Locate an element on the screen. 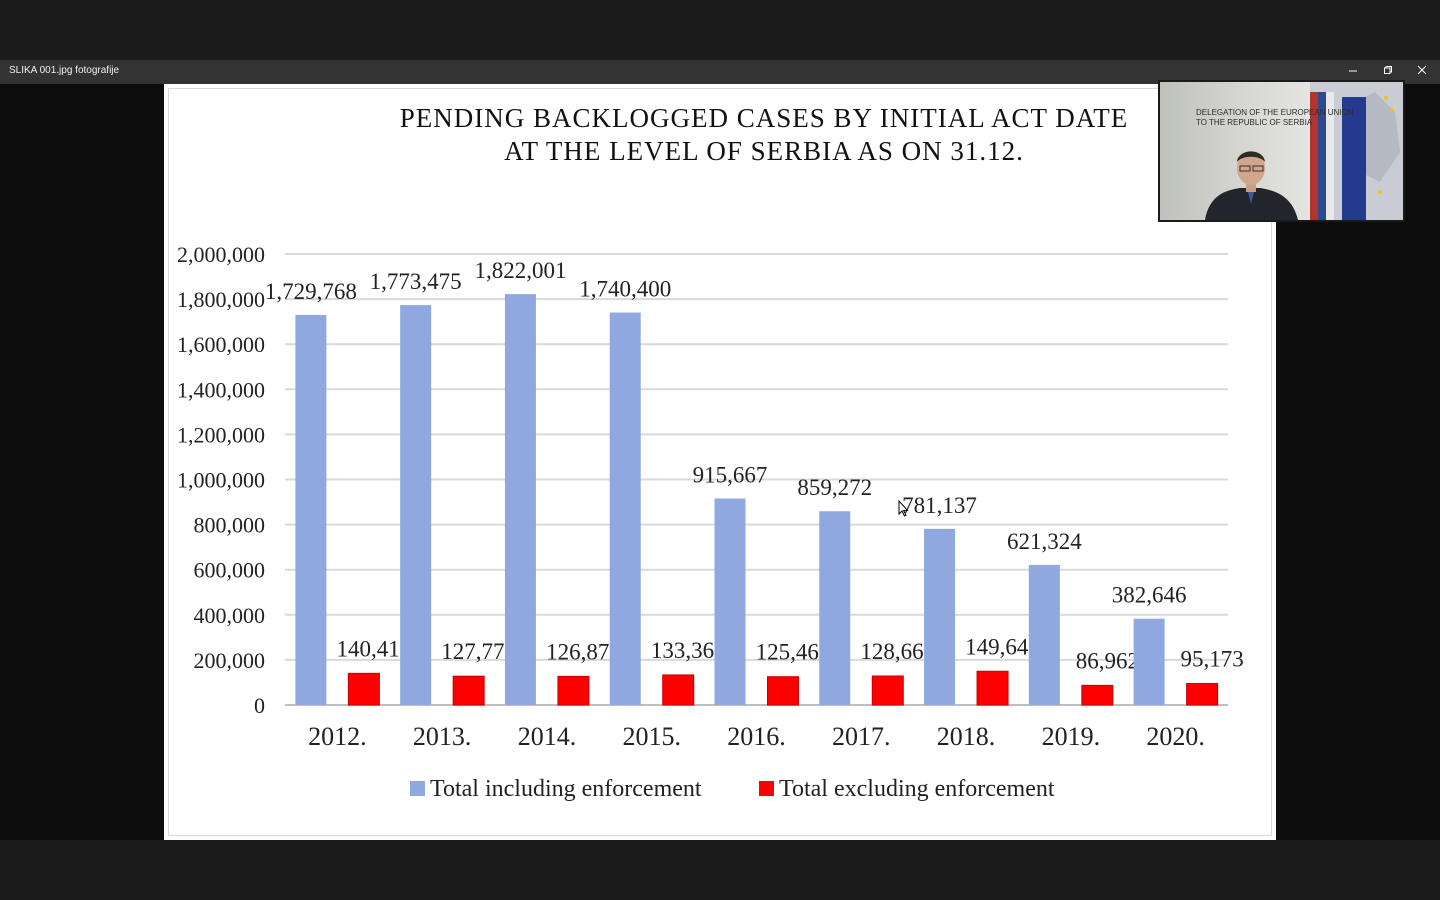  x-tick-label: 2017. is located at coordinates (861, 736).